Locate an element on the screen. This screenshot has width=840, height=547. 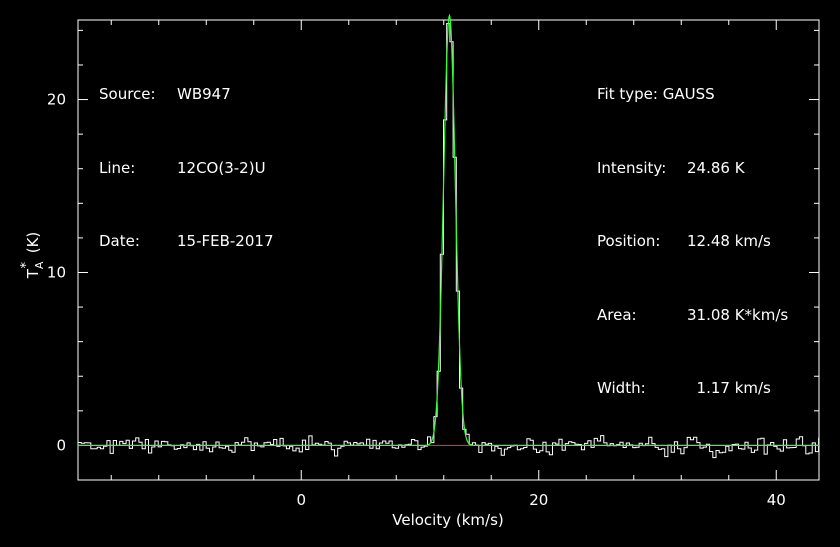
x-axis-label: Velocity (km/s) is located at coordinates (447, 520).